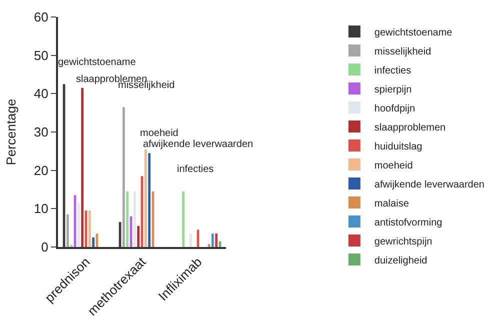 The width and height of the screenshot is (500, 328). What do you see at coordinates (413, 32) in the screenshot?
I see `legend-label: gewichtstoename` at bounding box center [413, 32].